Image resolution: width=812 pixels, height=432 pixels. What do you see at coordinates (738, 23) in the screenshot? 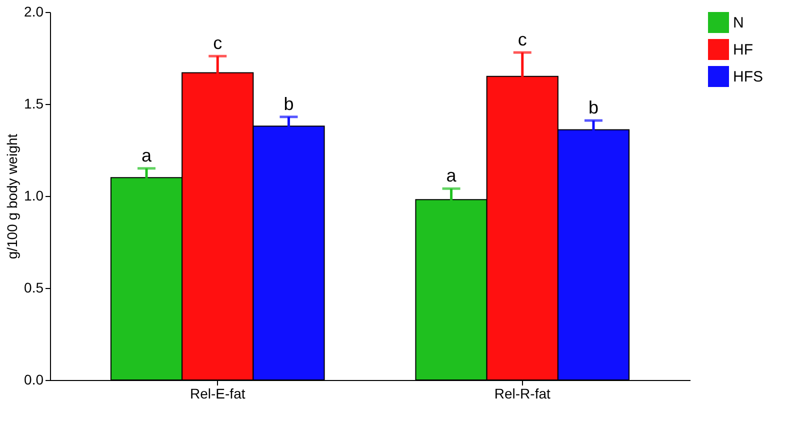
I see `legend-label: N` at bounding box center [738, 23].